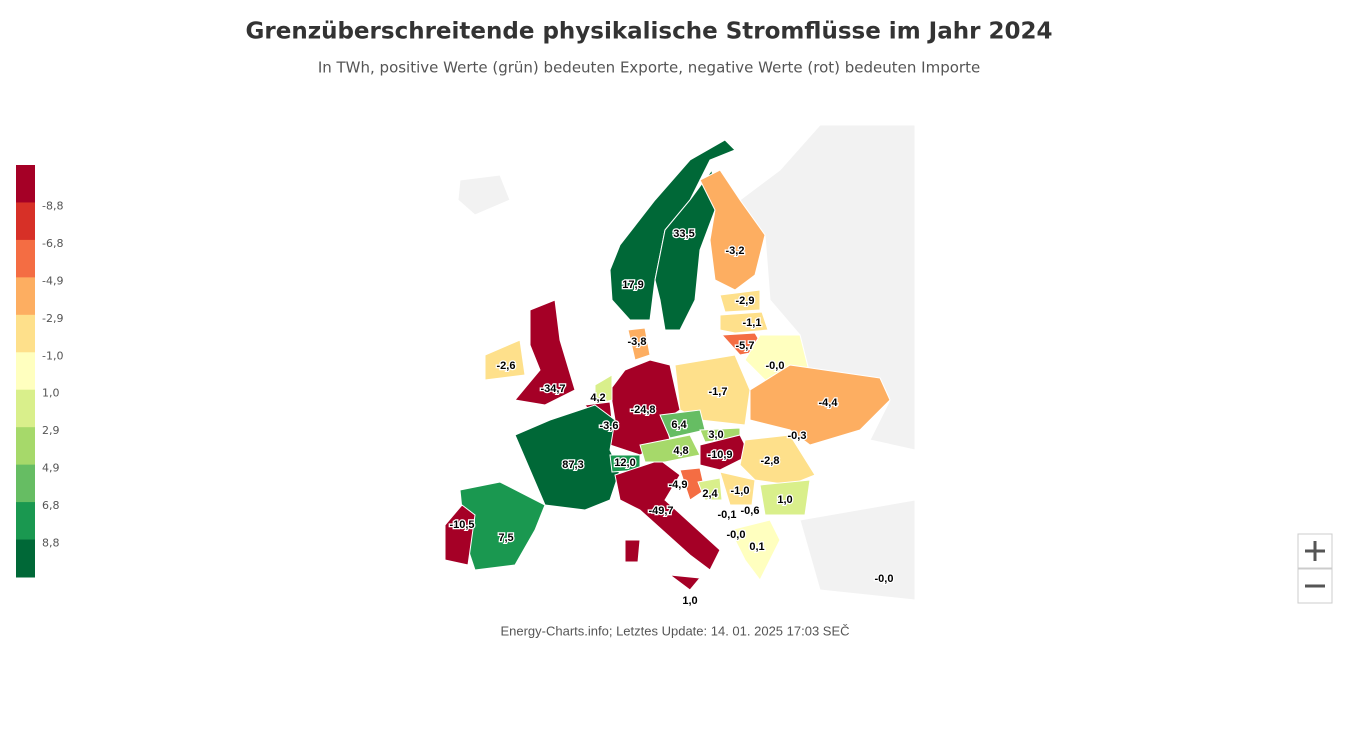  I want to click on data-label: -24,8, so click(642, 410).